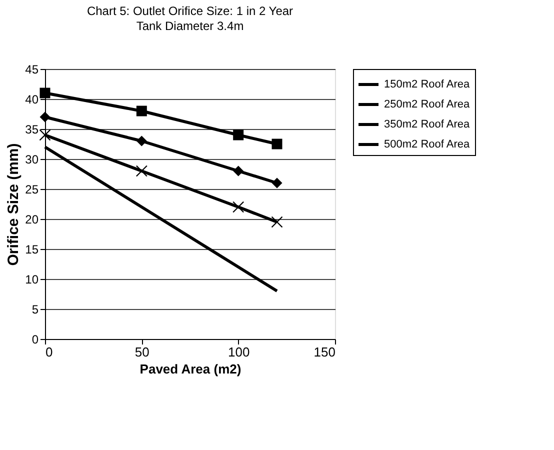 This screenshot has height=450, width=554. What do you see at coordinates (427, 104) in the screenshot?
I see `legend-label: 250m2 Roof Area` at bounding box center [427, 104].